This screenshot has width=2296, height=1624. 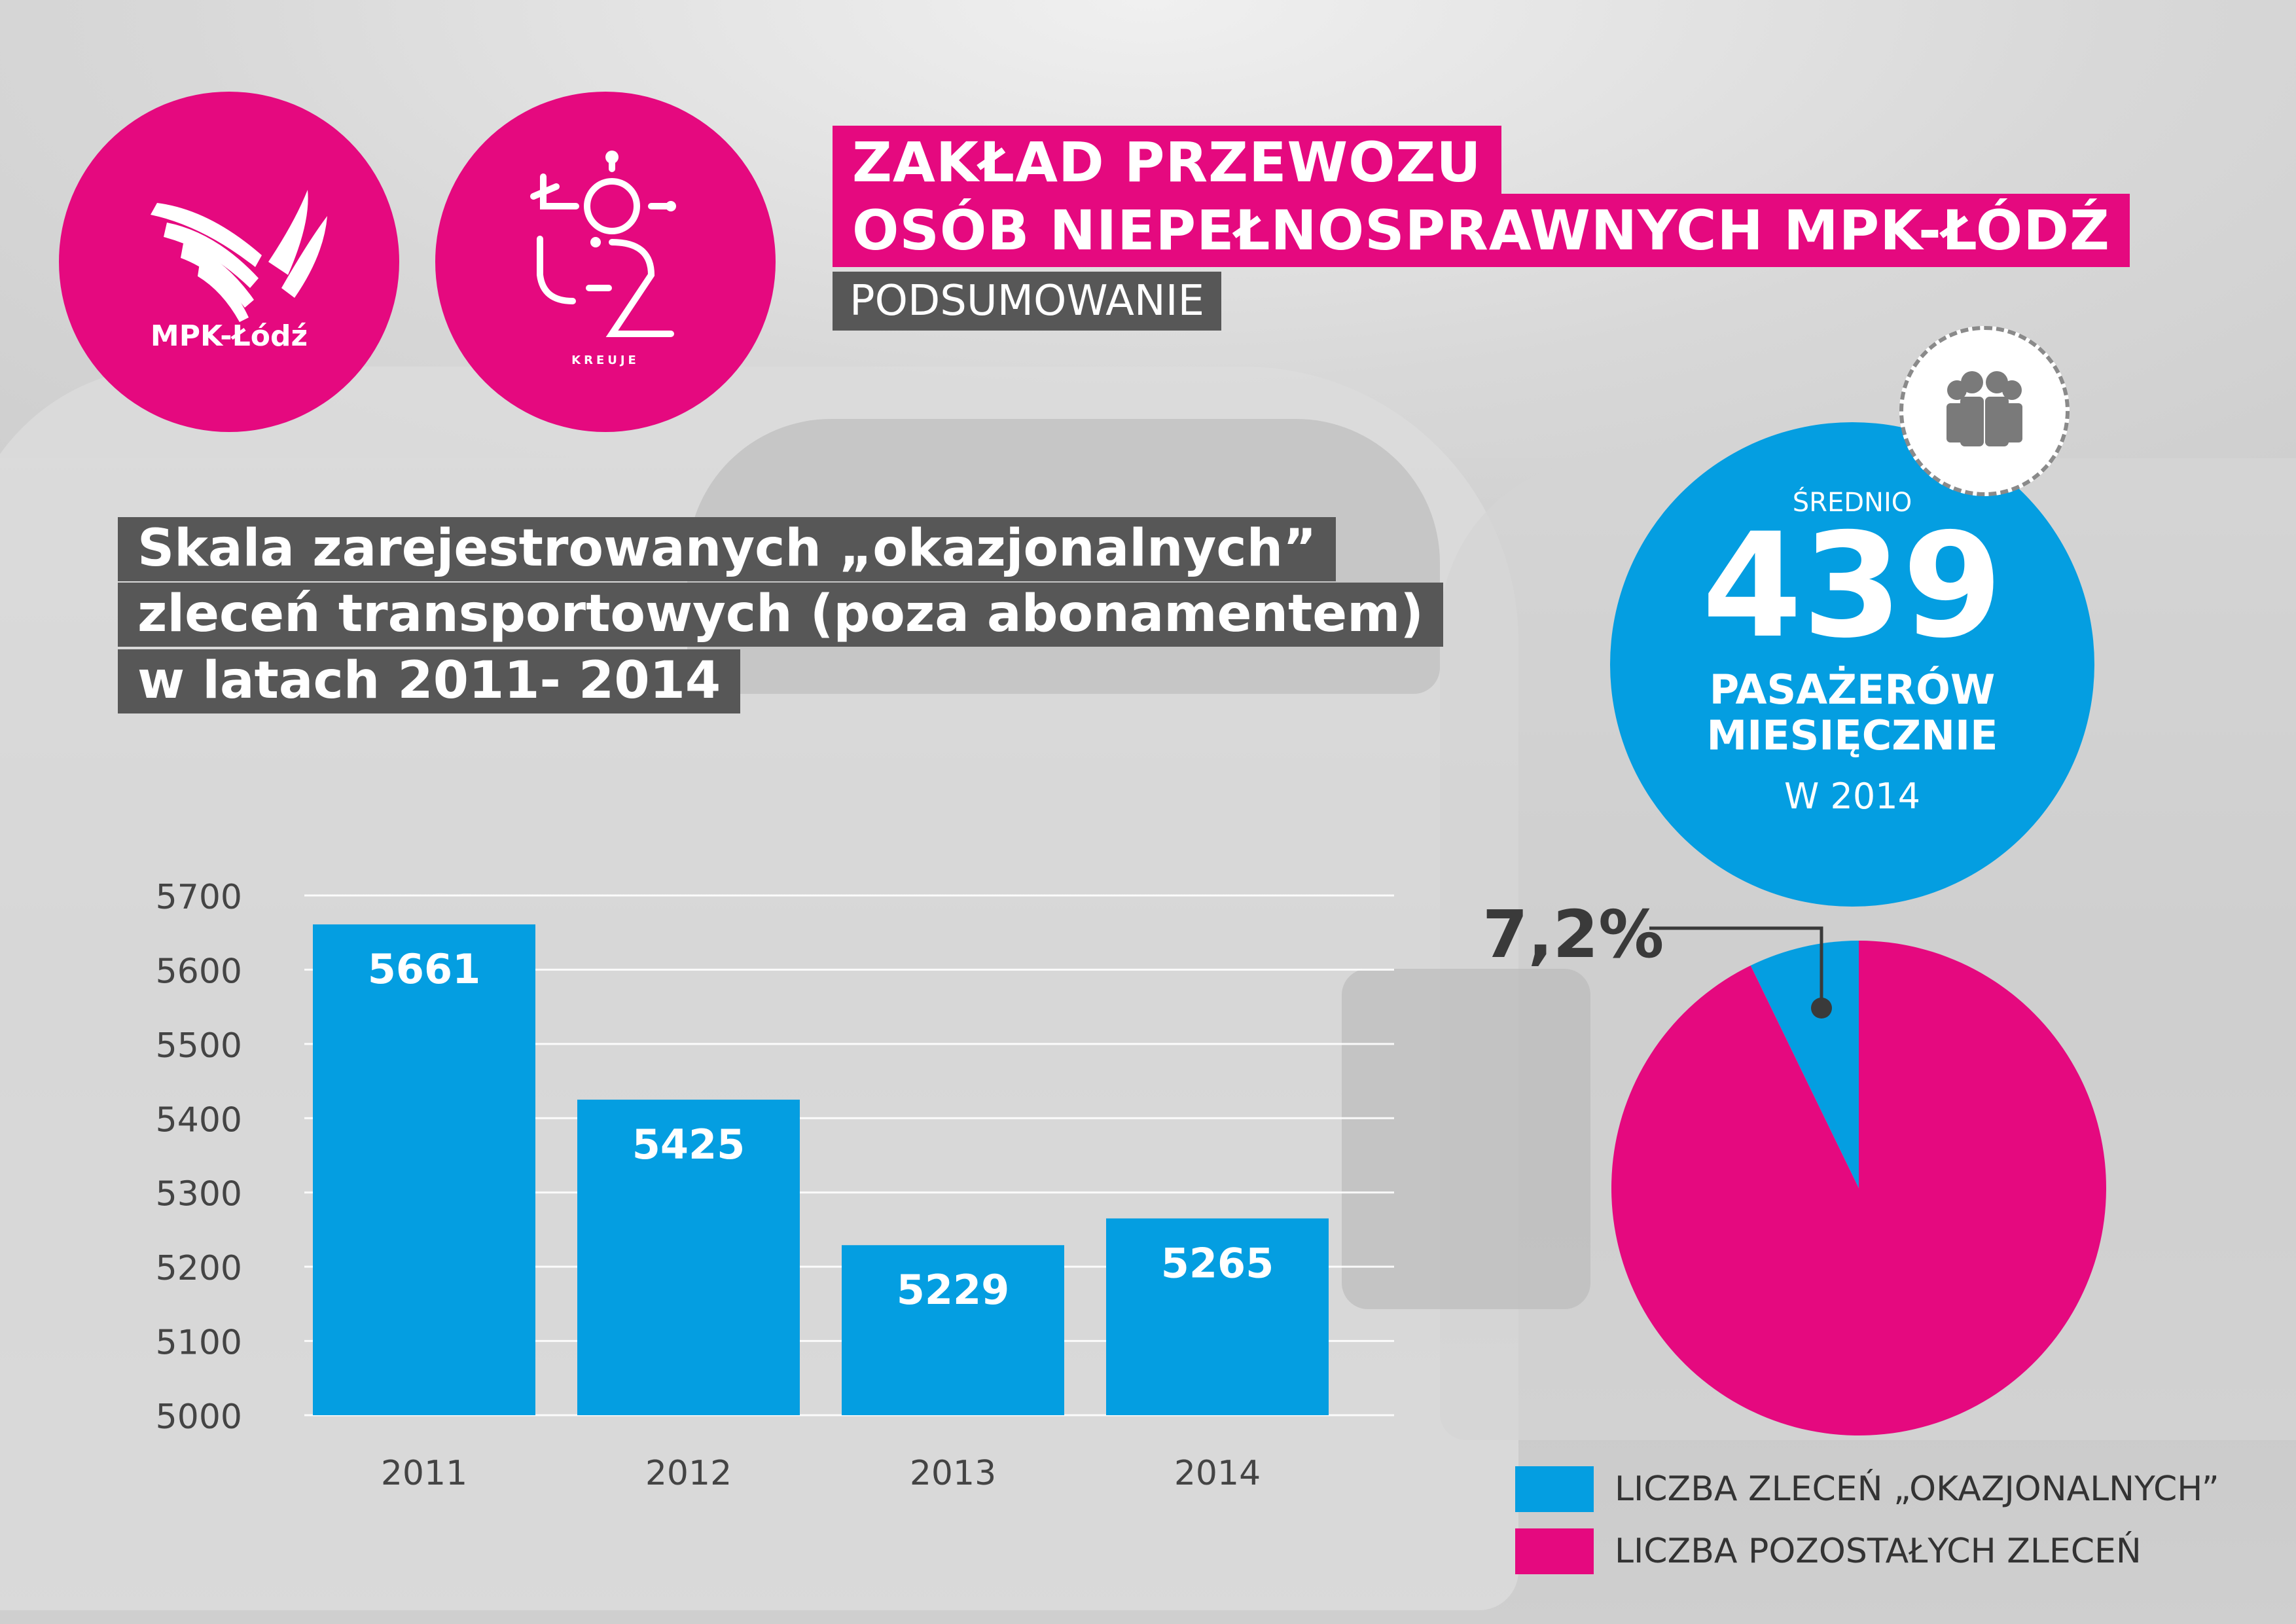 What do you see at coordinates (199, 1343) in the screenshot?
I see `y-tick-label: 5100` at bounding box center [199, 1343].